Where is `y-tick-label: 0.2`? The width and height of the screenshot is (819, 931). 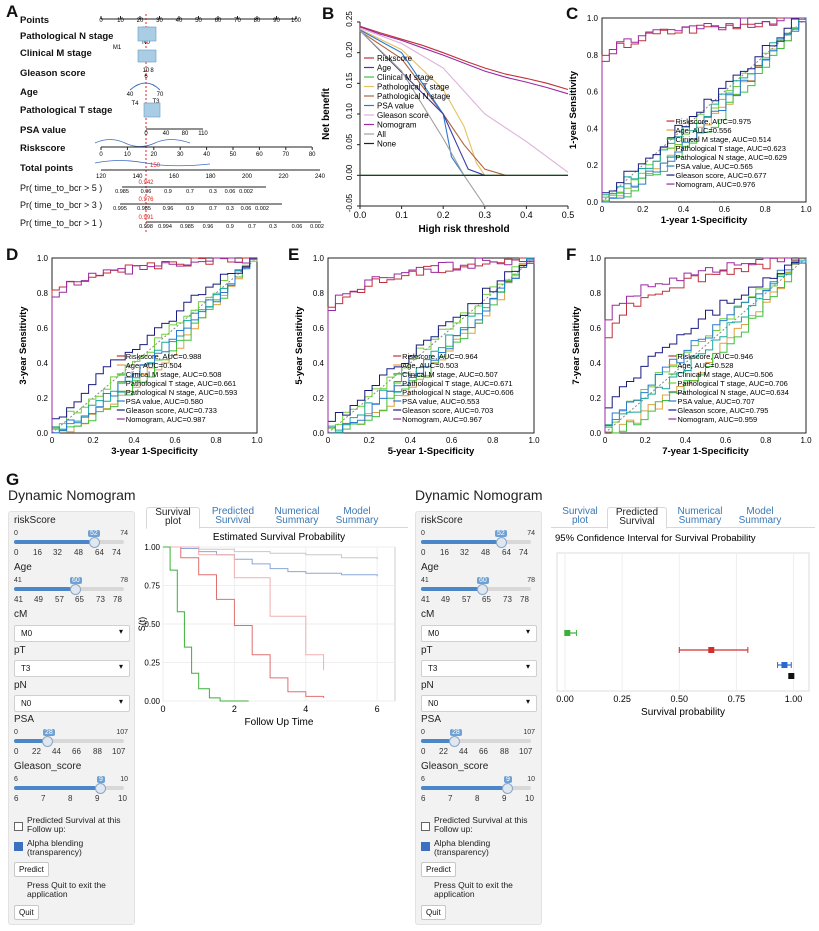 y-tick-label: 0.2 is located at coordinates (43, 398).